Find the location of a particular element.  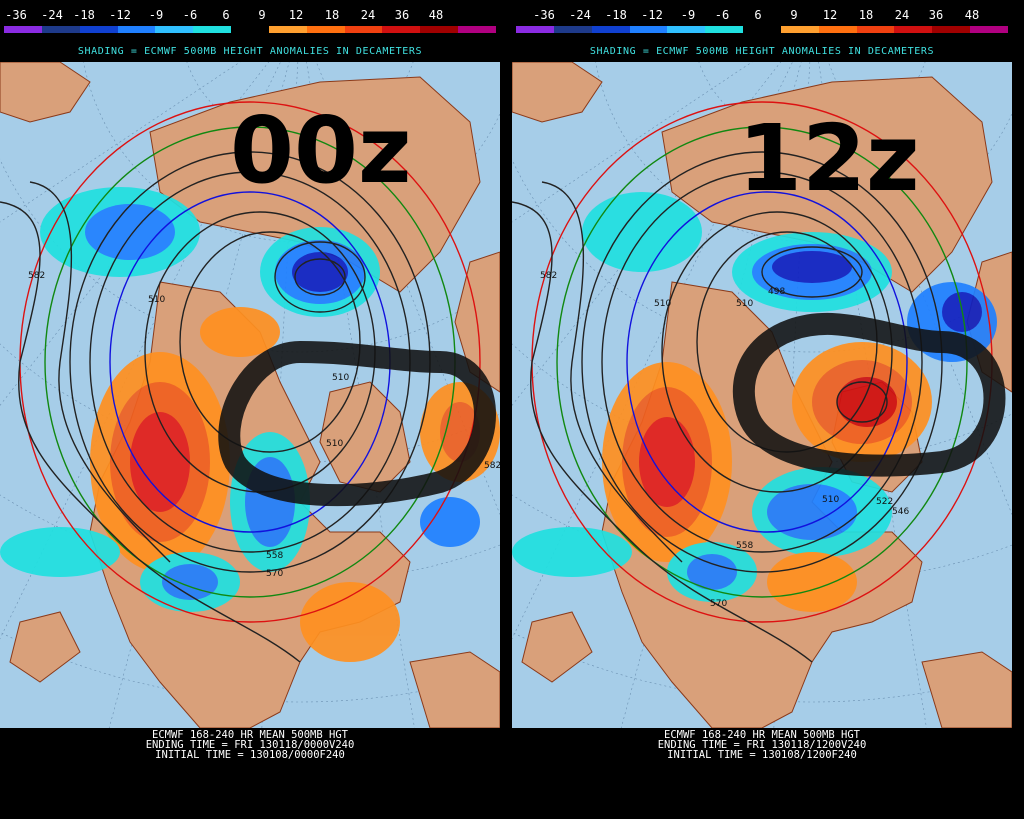

footer-line: ENDING TIME = FRI 130118/1200V240 is located at coordinates (762, 745).